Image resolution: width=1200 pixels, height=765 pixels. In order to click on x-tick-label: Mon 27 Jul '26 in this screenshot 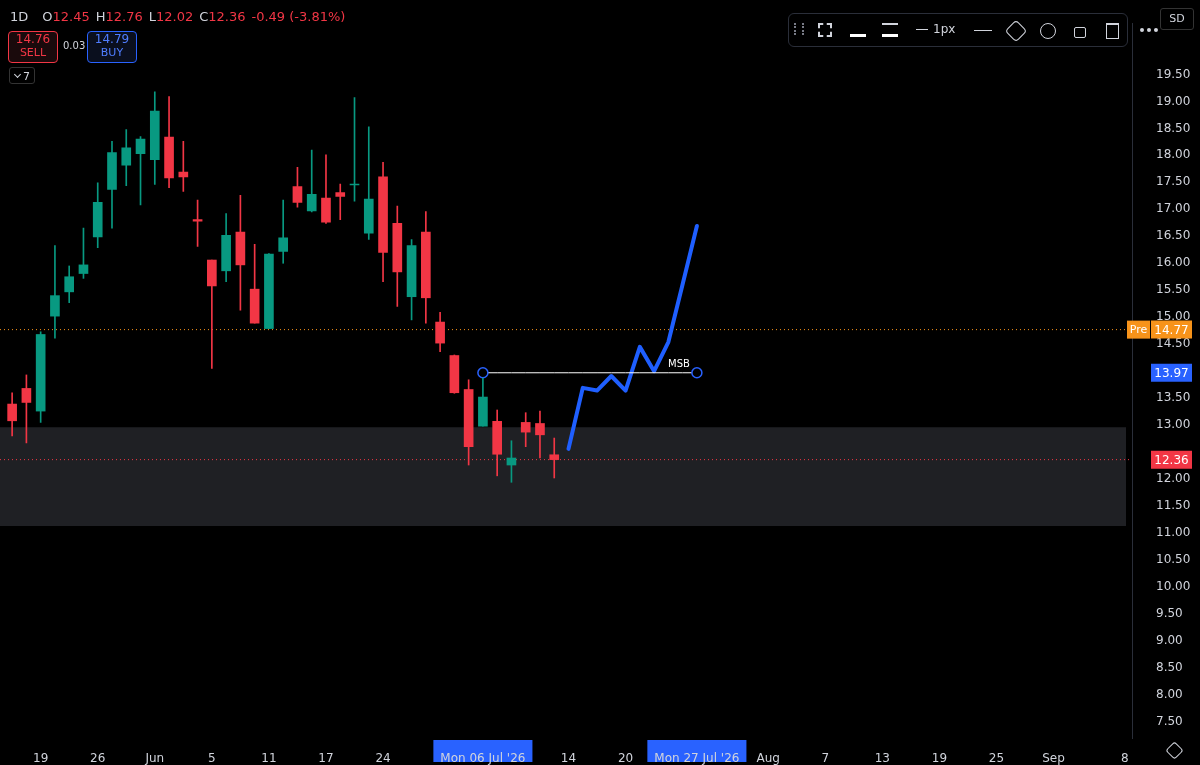, I will do `click(697, 758)`.